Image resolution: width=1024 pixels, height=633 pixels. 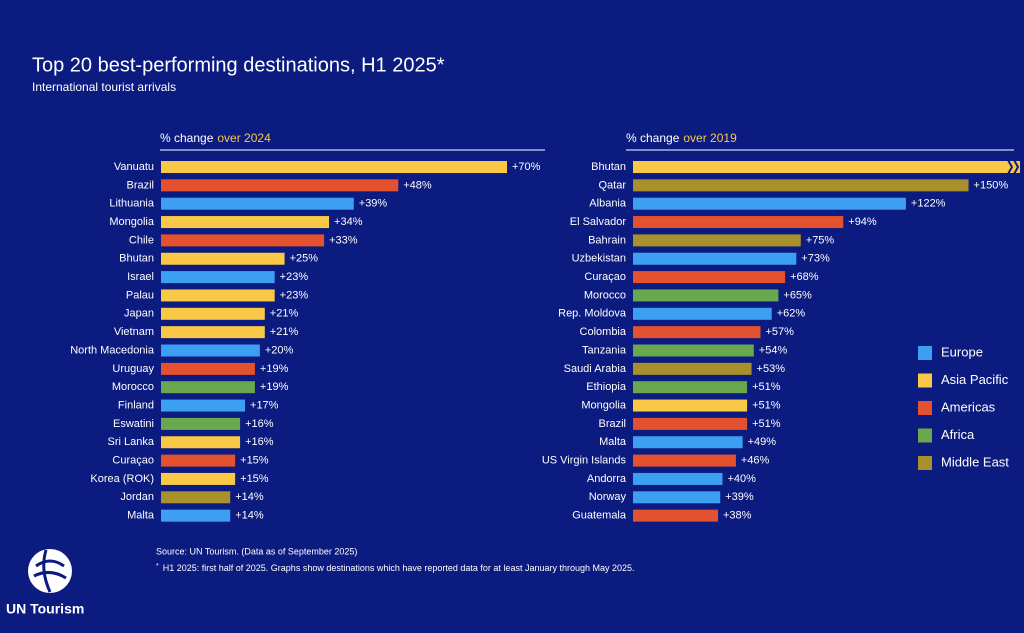 I want to click on value-label: +39%, so click(x=739, y=497).